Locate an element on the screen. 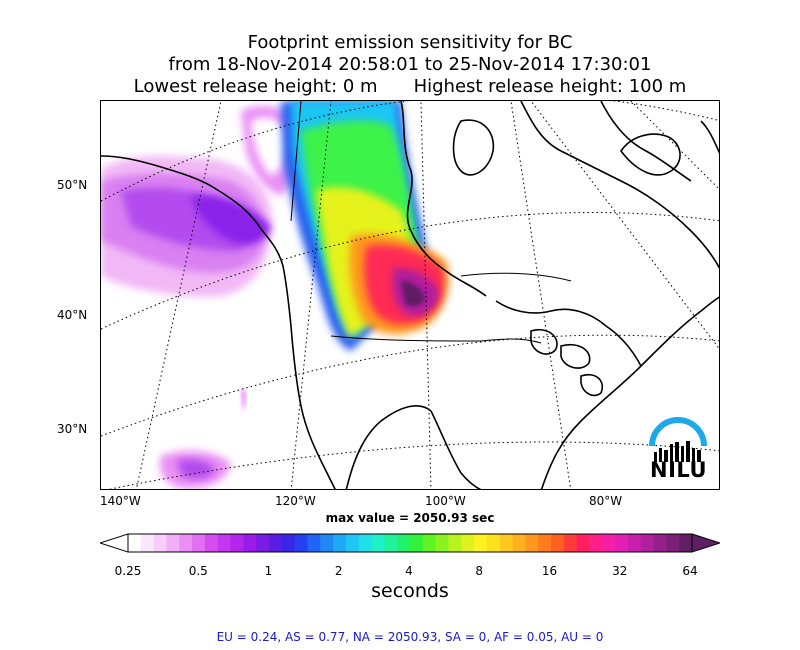 This screenshot has width=800, height=650. lat-label-30n: 30°N is located at coordinates (72, 429).